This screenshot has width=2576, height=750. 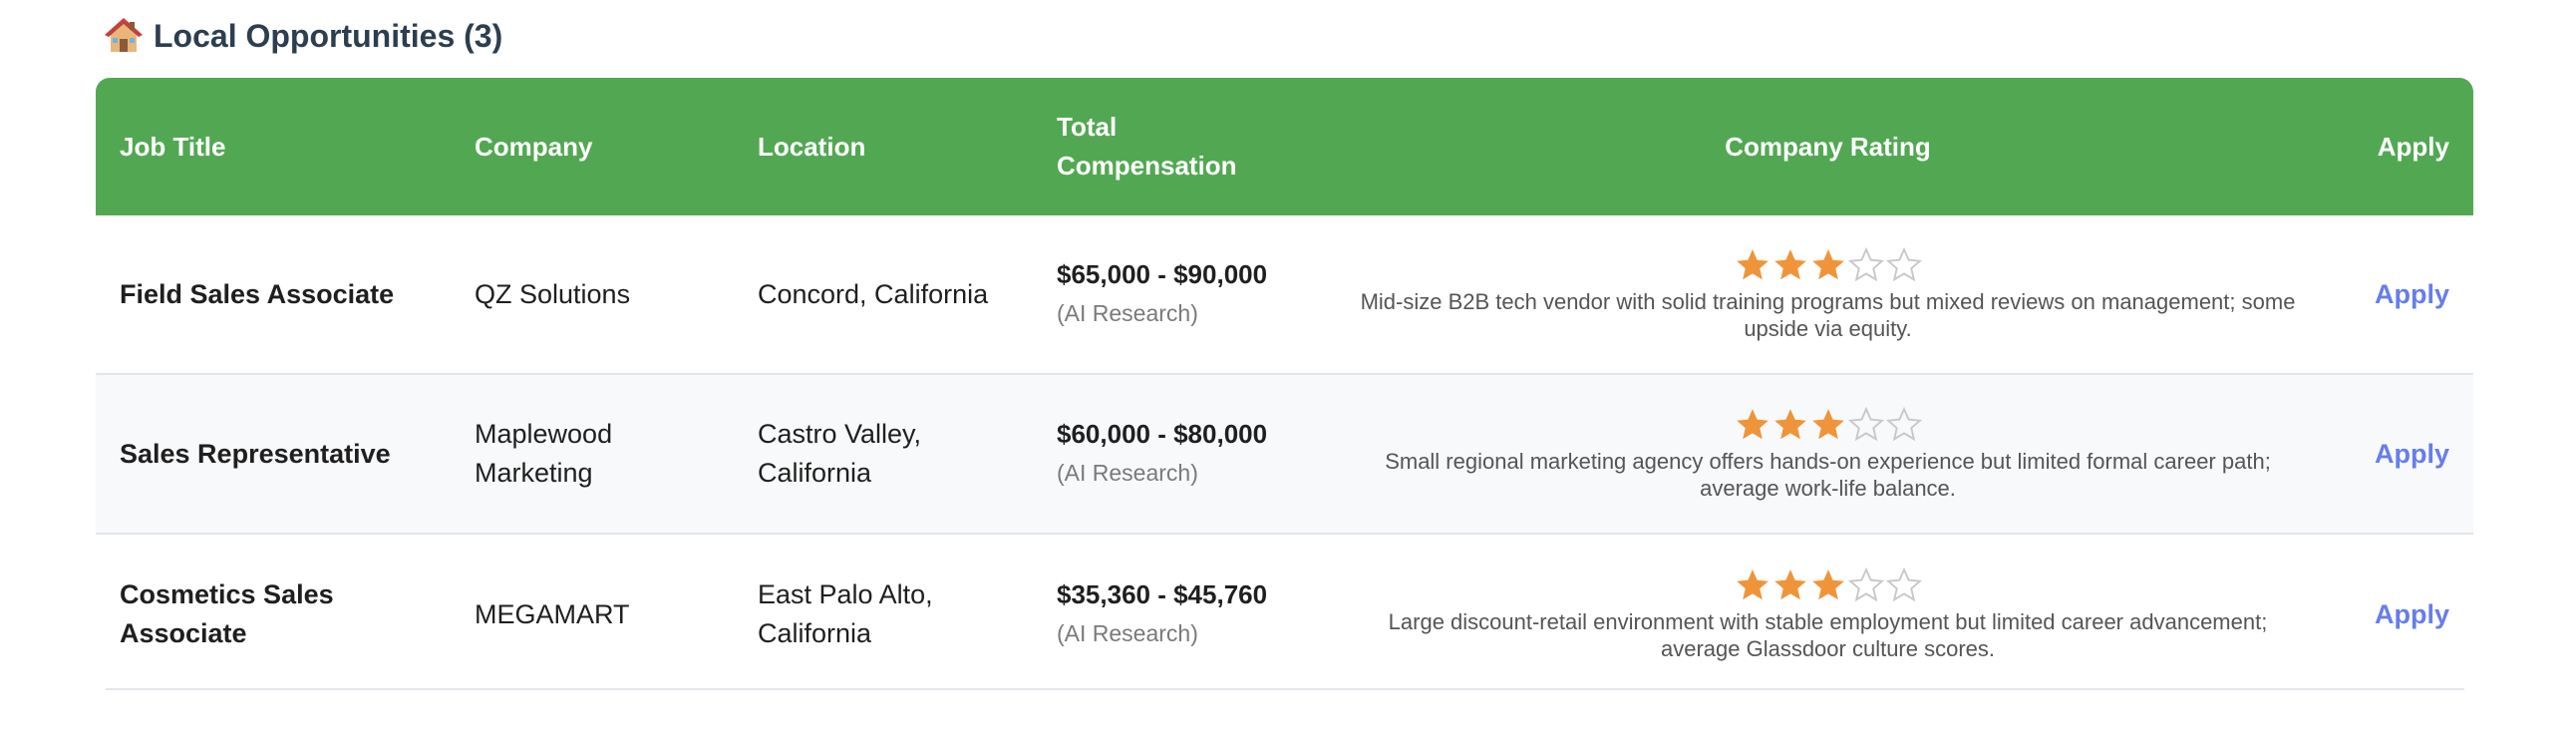 I want to click on header-compensation: Total Compensation, so click(x=1177, y=146).